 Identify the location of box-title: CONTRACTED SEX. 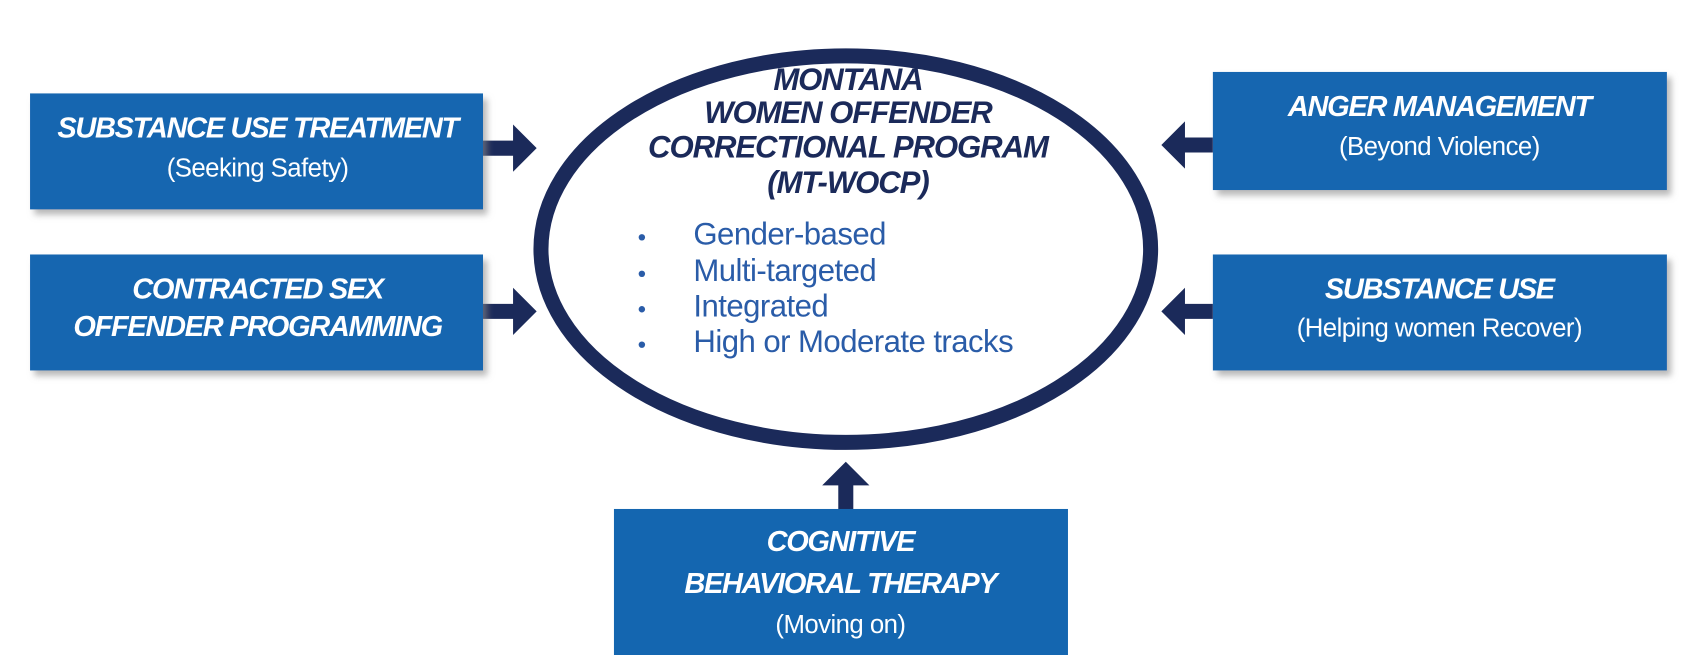
(259, 290).